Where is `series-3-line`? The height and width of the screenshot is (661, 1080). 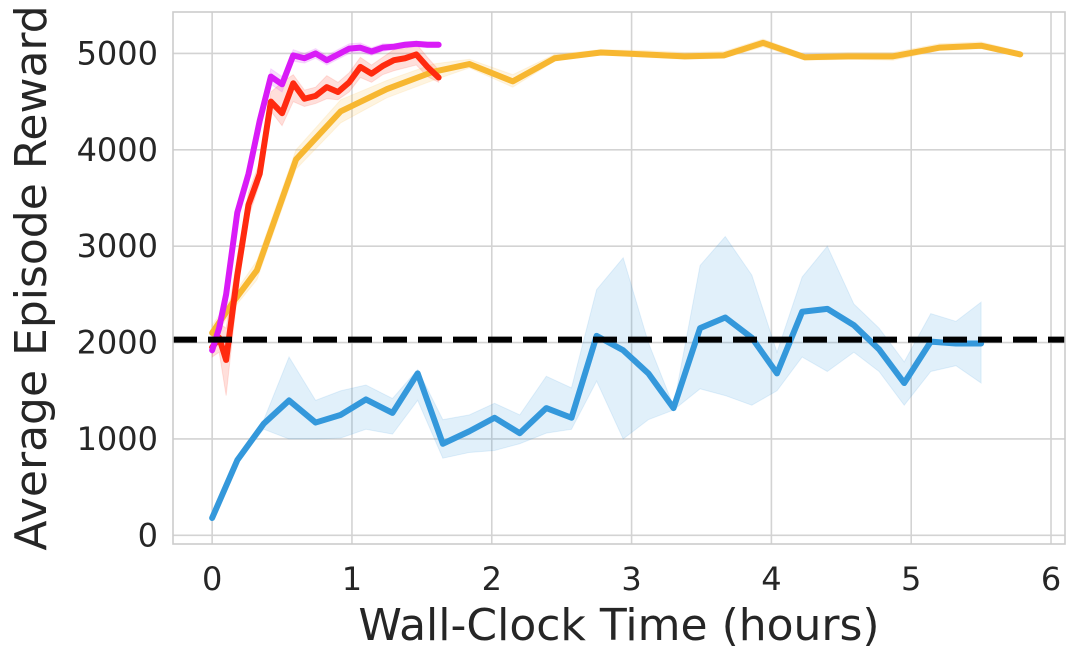 series-3-line is located at coordinates (325, 197).